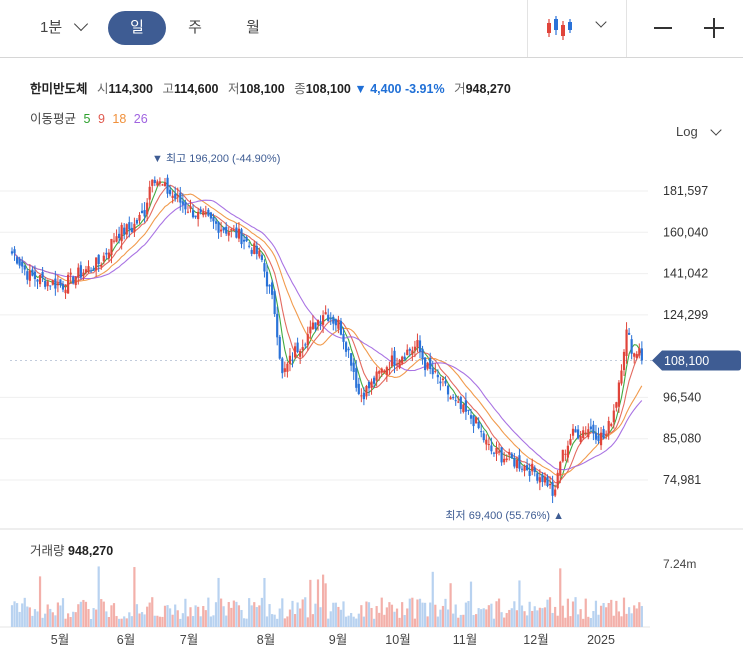  I want to click on ma-18: 18, so click(119, 119).